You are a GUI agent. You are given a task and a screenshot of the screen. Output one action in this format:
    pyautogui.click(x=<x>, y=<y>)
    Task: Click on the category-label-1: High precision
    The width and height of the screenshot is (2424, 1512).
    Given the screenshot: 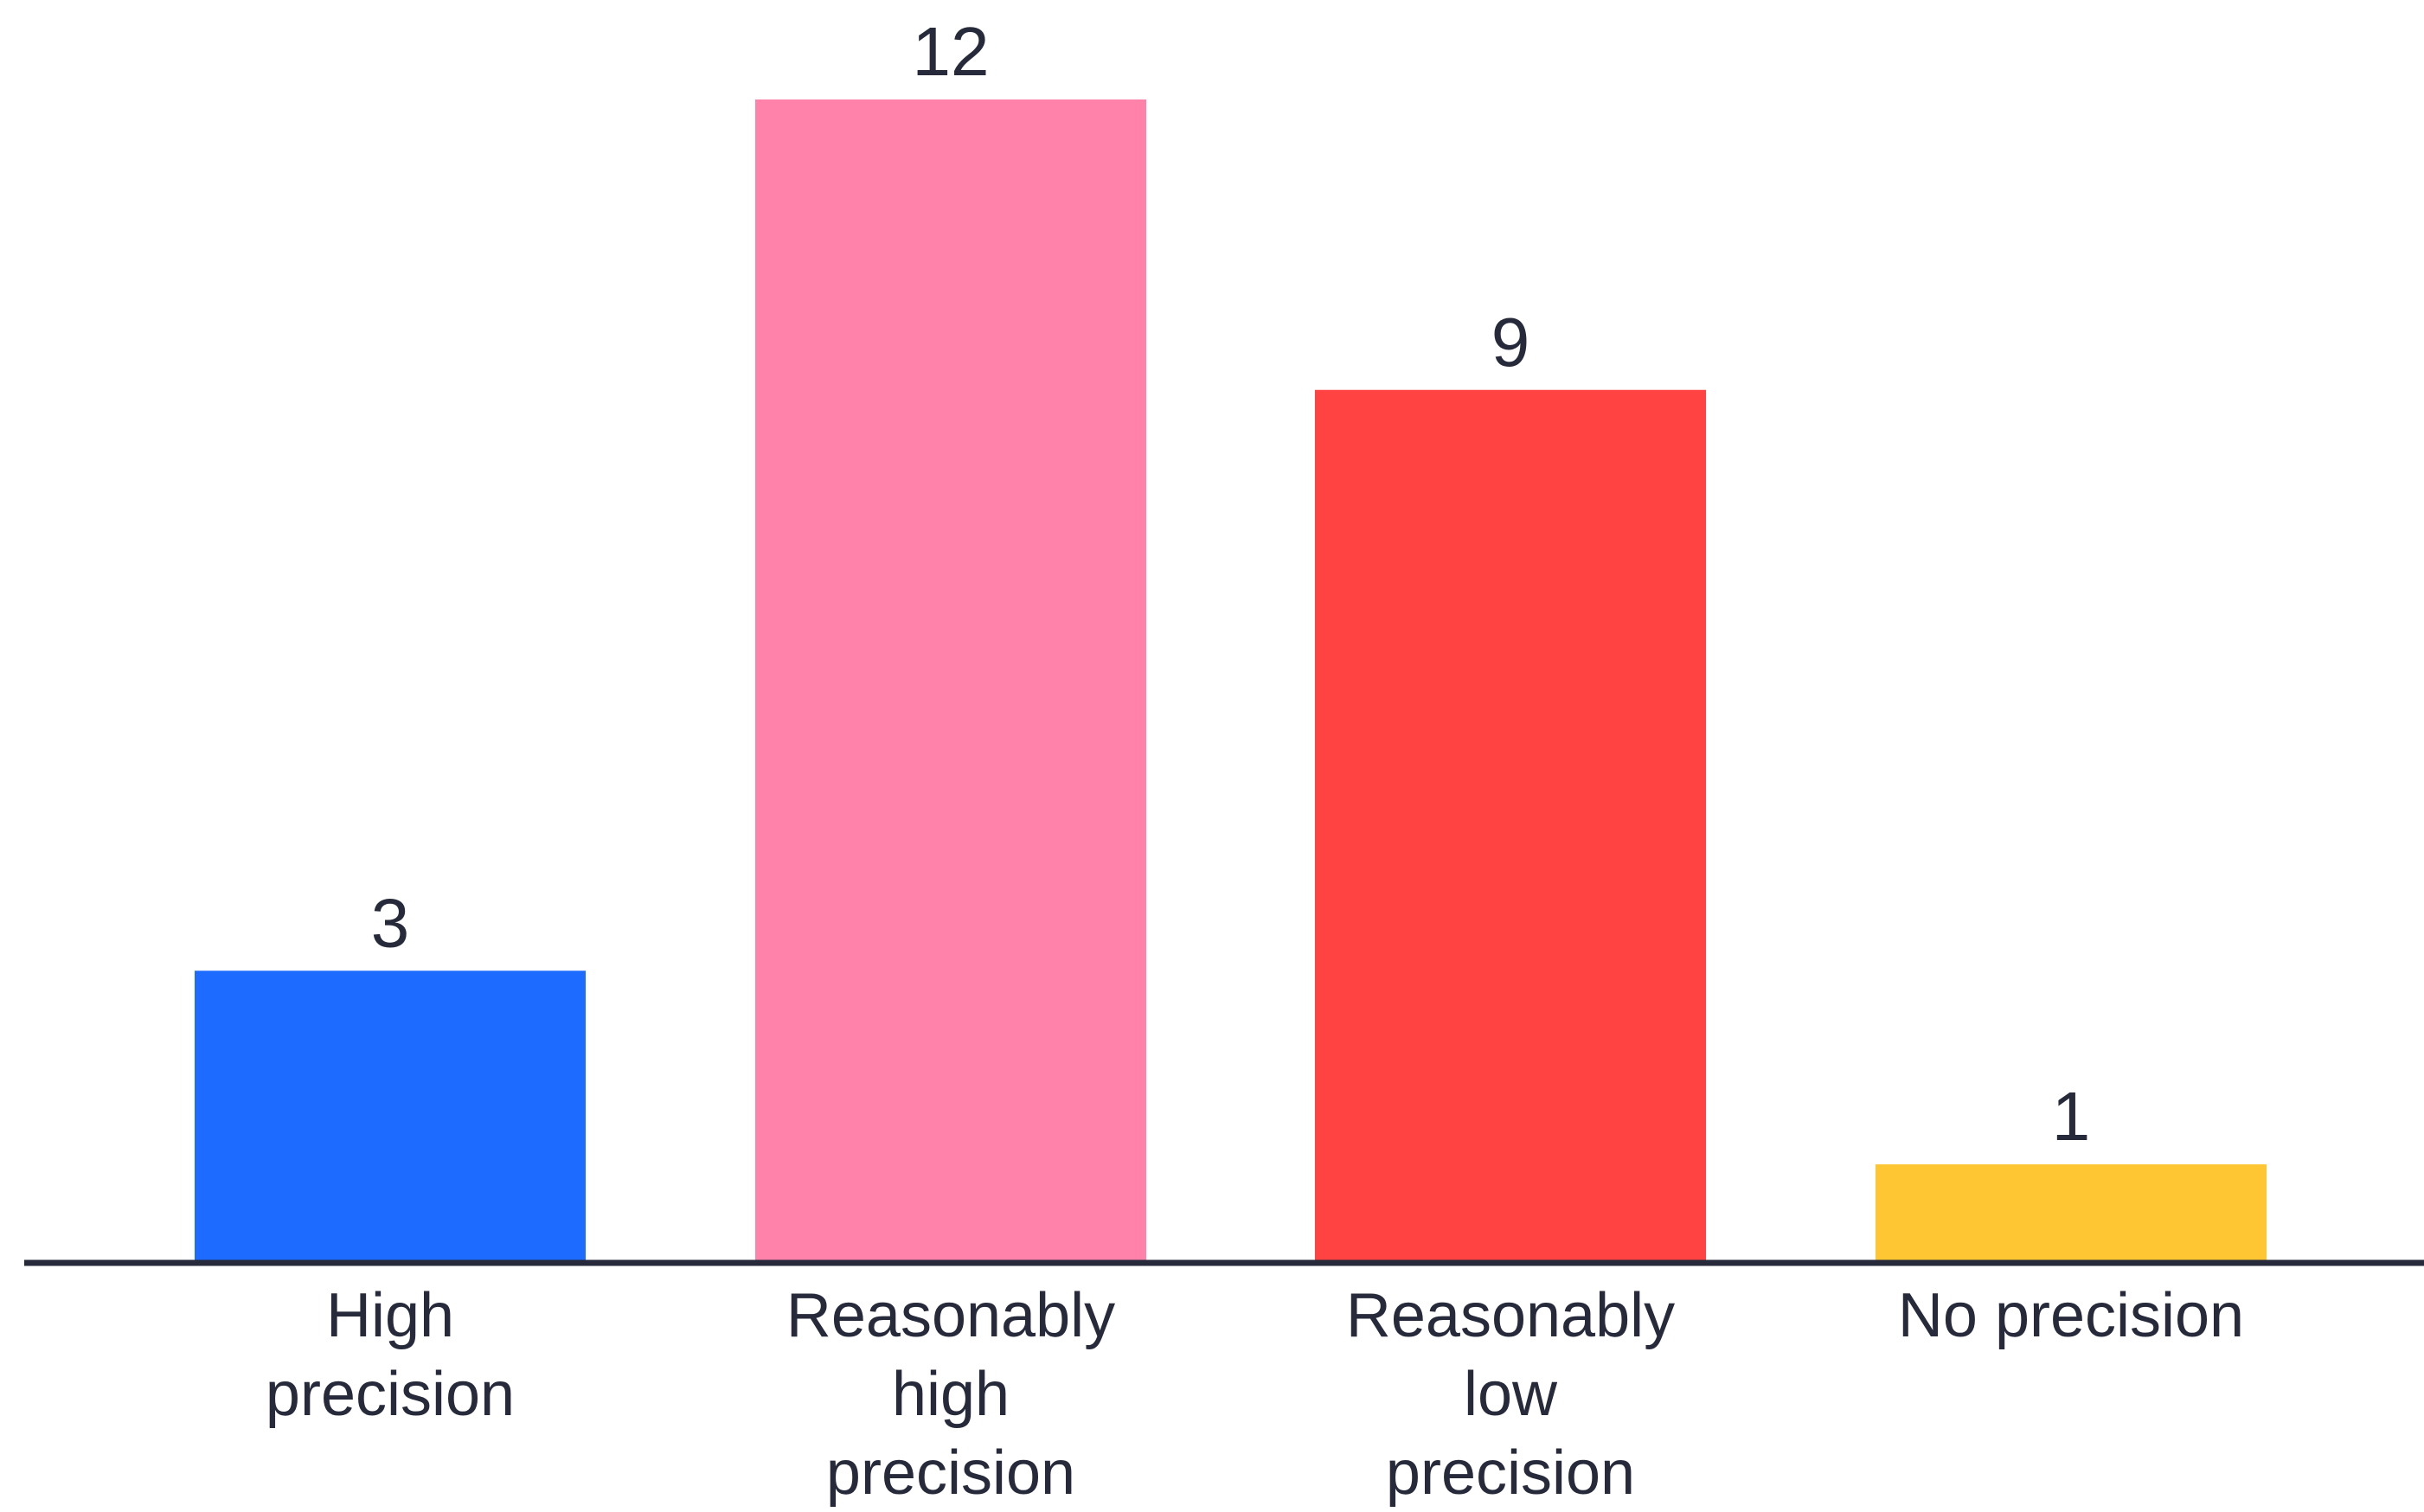 What is the action you would take?
    pyautogui.click(x=390, y=1355)
    